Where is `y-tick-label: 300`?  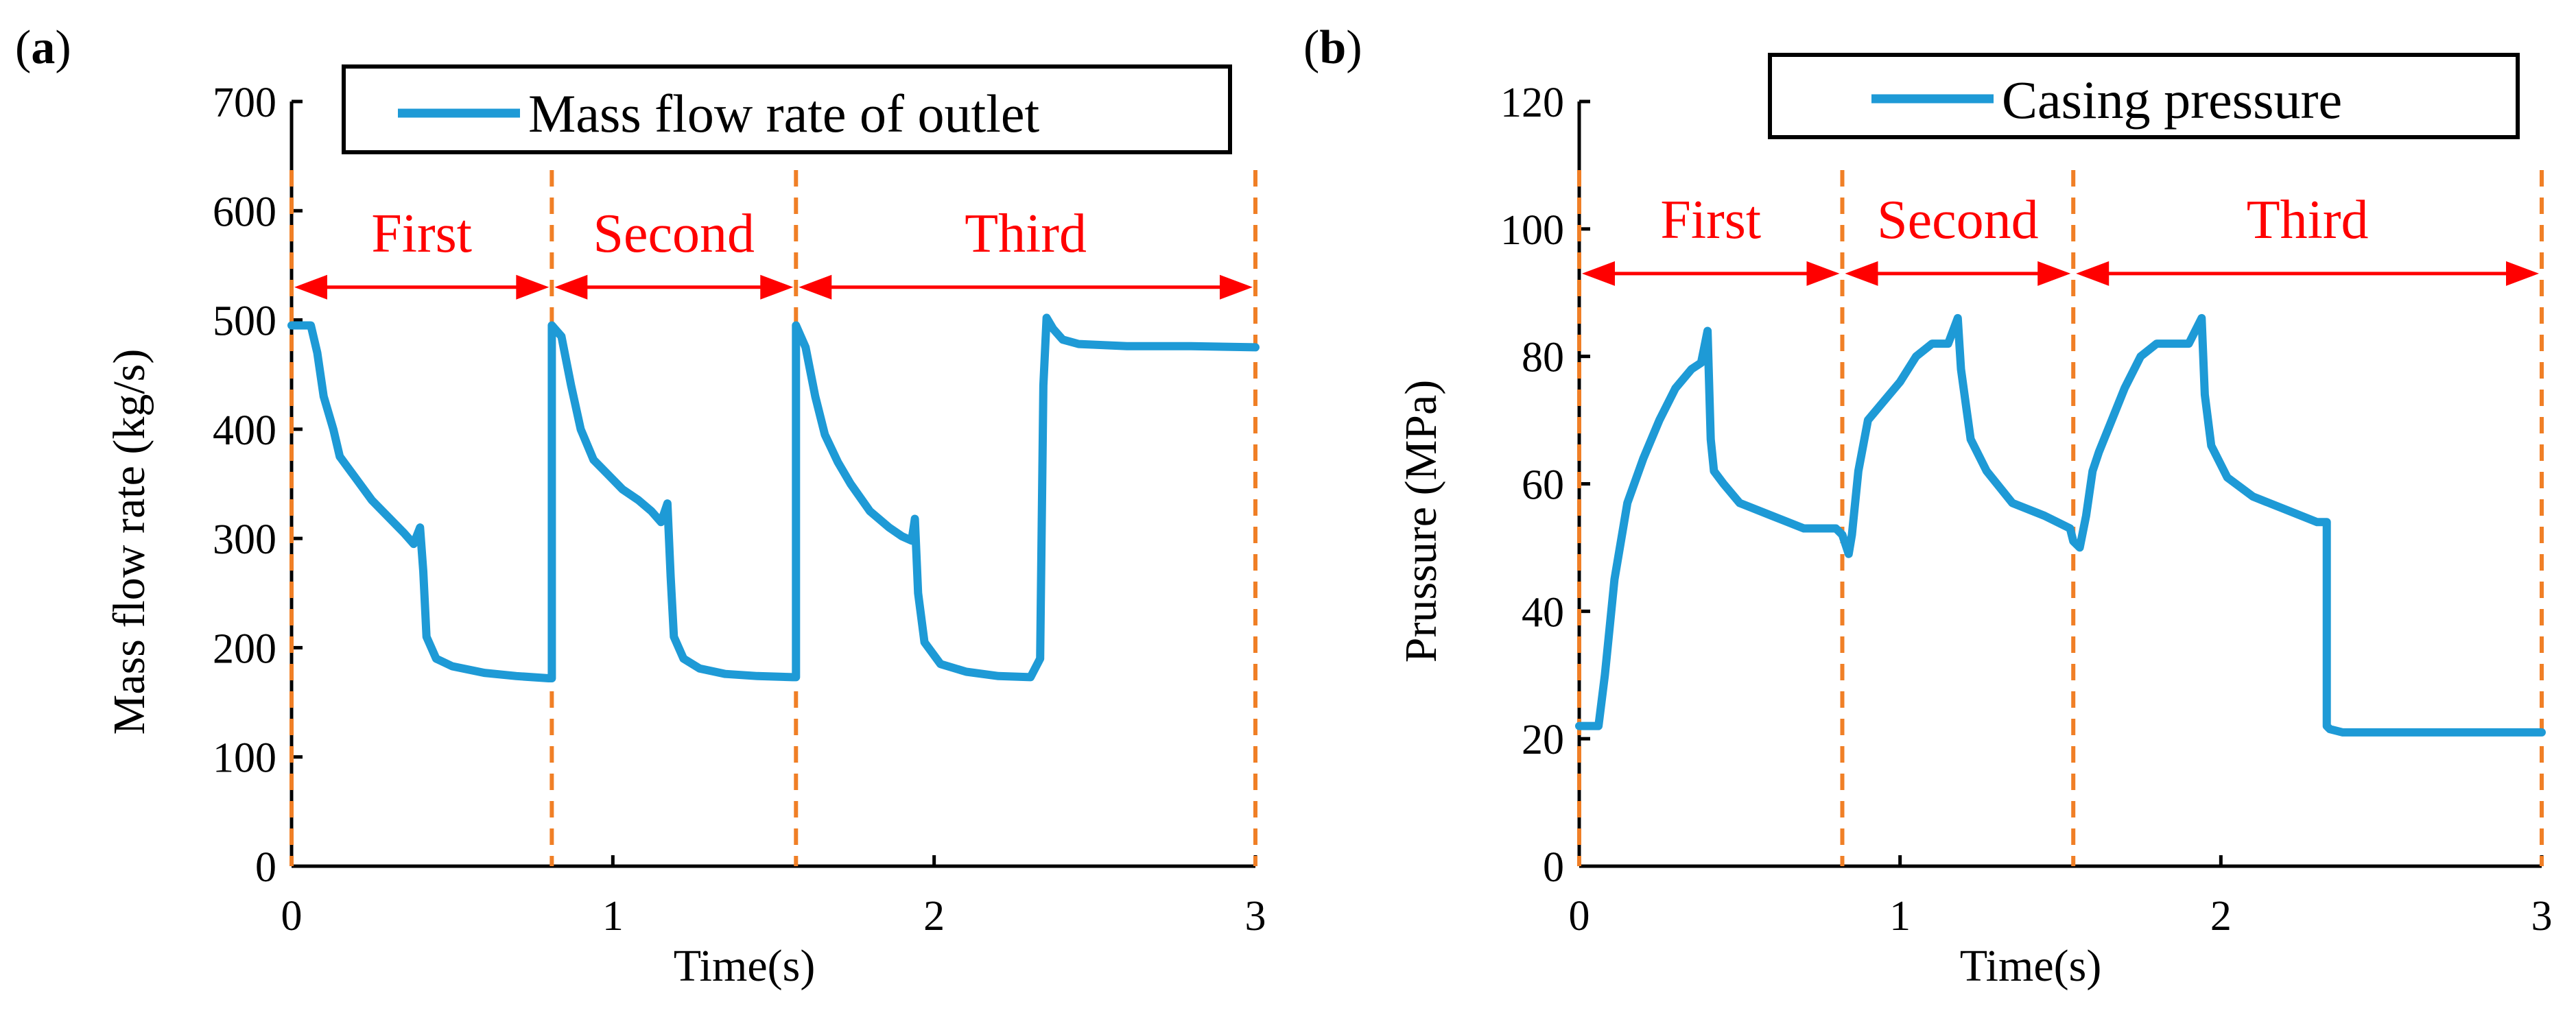 y-tick-label: 300 is located at coordinates (244, 539).